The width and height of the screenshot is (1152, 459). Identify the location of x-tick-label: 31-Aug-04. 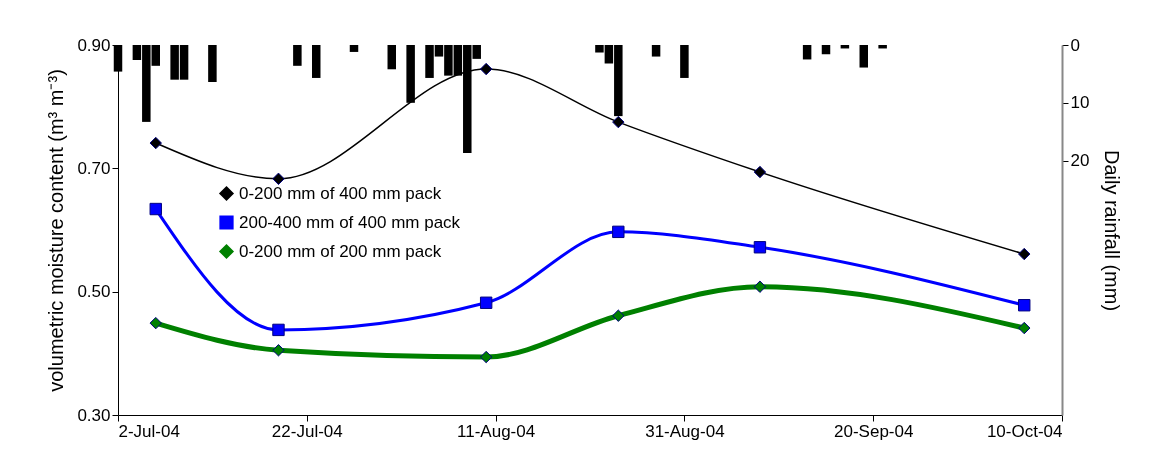
(685, 431).